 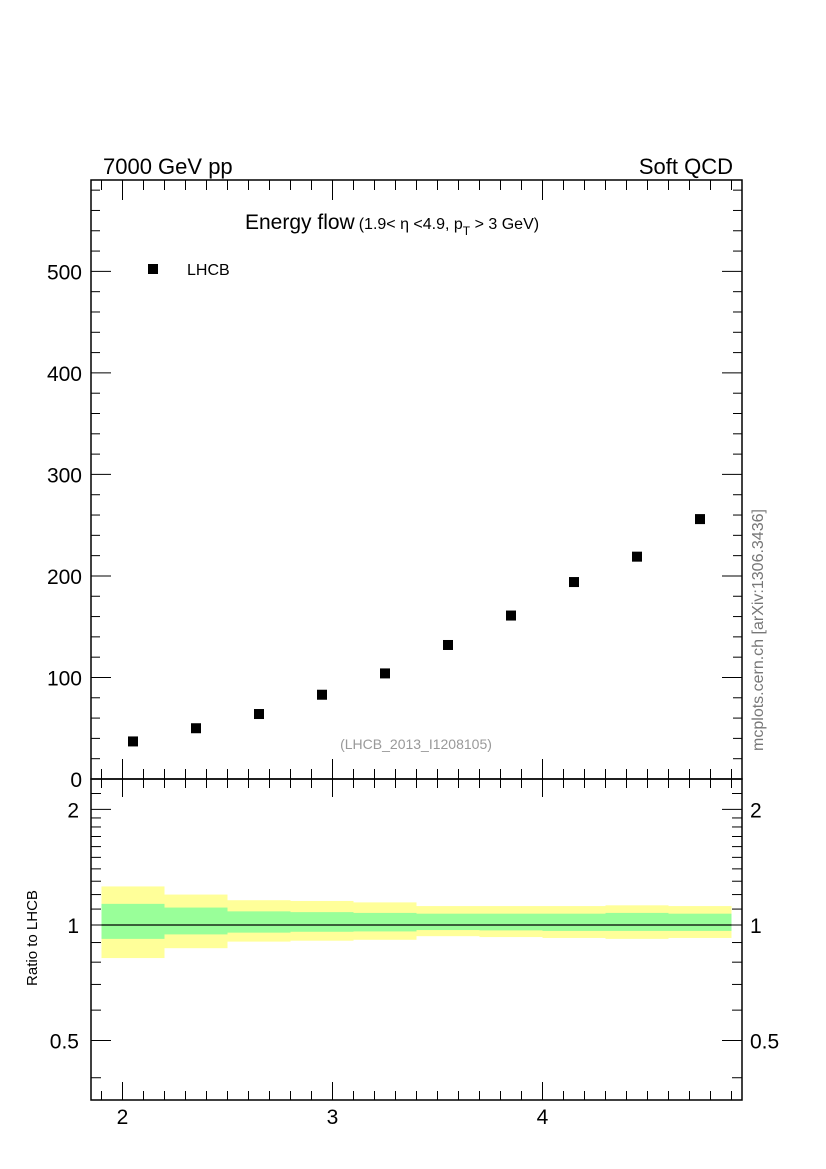 I want to click on analysis-label: (LHCB_2013_I1208105), so click(x=416, y=744).